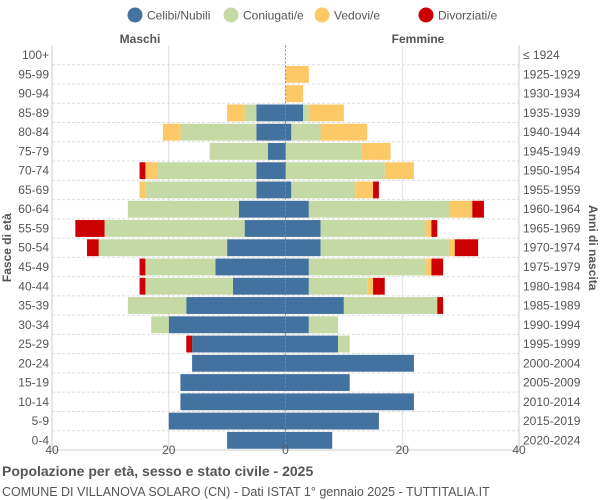 Image resolution: width=600 pixels, height=500 pixels. I want to click on birth-year-label: 2020-2024, so click(552, 440).